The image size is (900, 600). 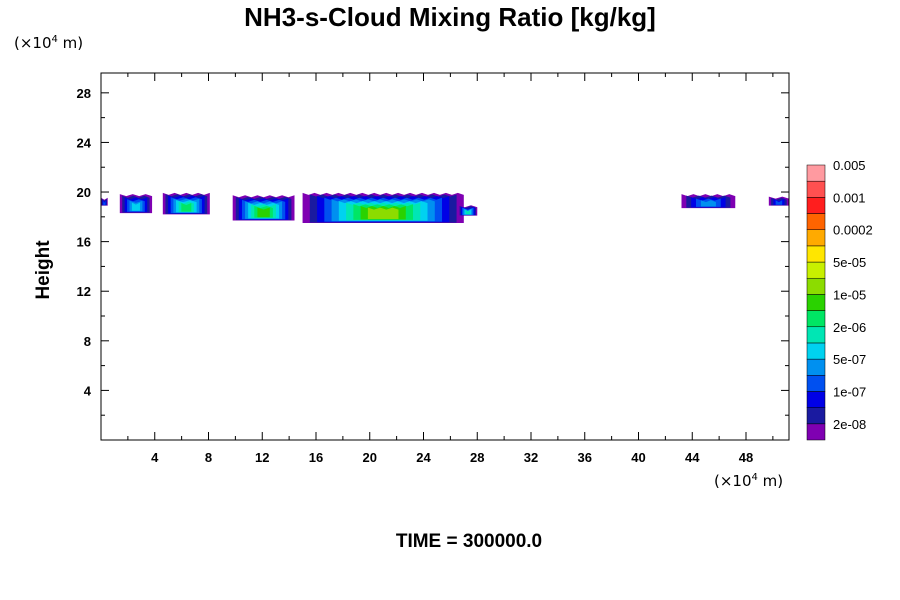 What do you see at coordinates (849, 165) in the screenshot?
I see `colorbar-label: 0.005` at bounding box center [849, 165].